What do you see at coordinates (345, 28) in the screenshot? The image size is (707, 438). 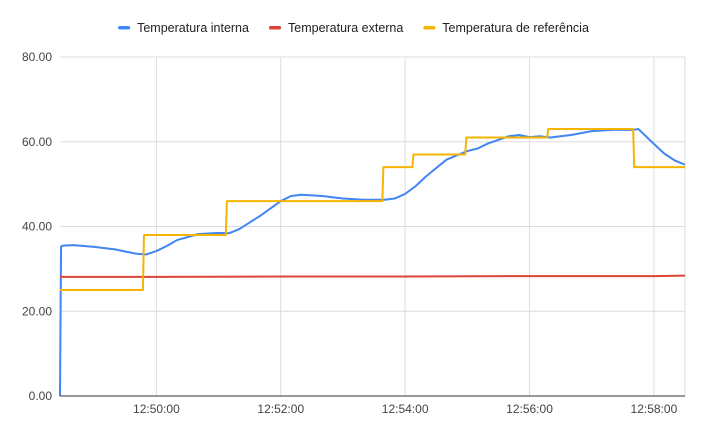 I see `legend-label: Temperatura externa` at bounding box center [345, 28].